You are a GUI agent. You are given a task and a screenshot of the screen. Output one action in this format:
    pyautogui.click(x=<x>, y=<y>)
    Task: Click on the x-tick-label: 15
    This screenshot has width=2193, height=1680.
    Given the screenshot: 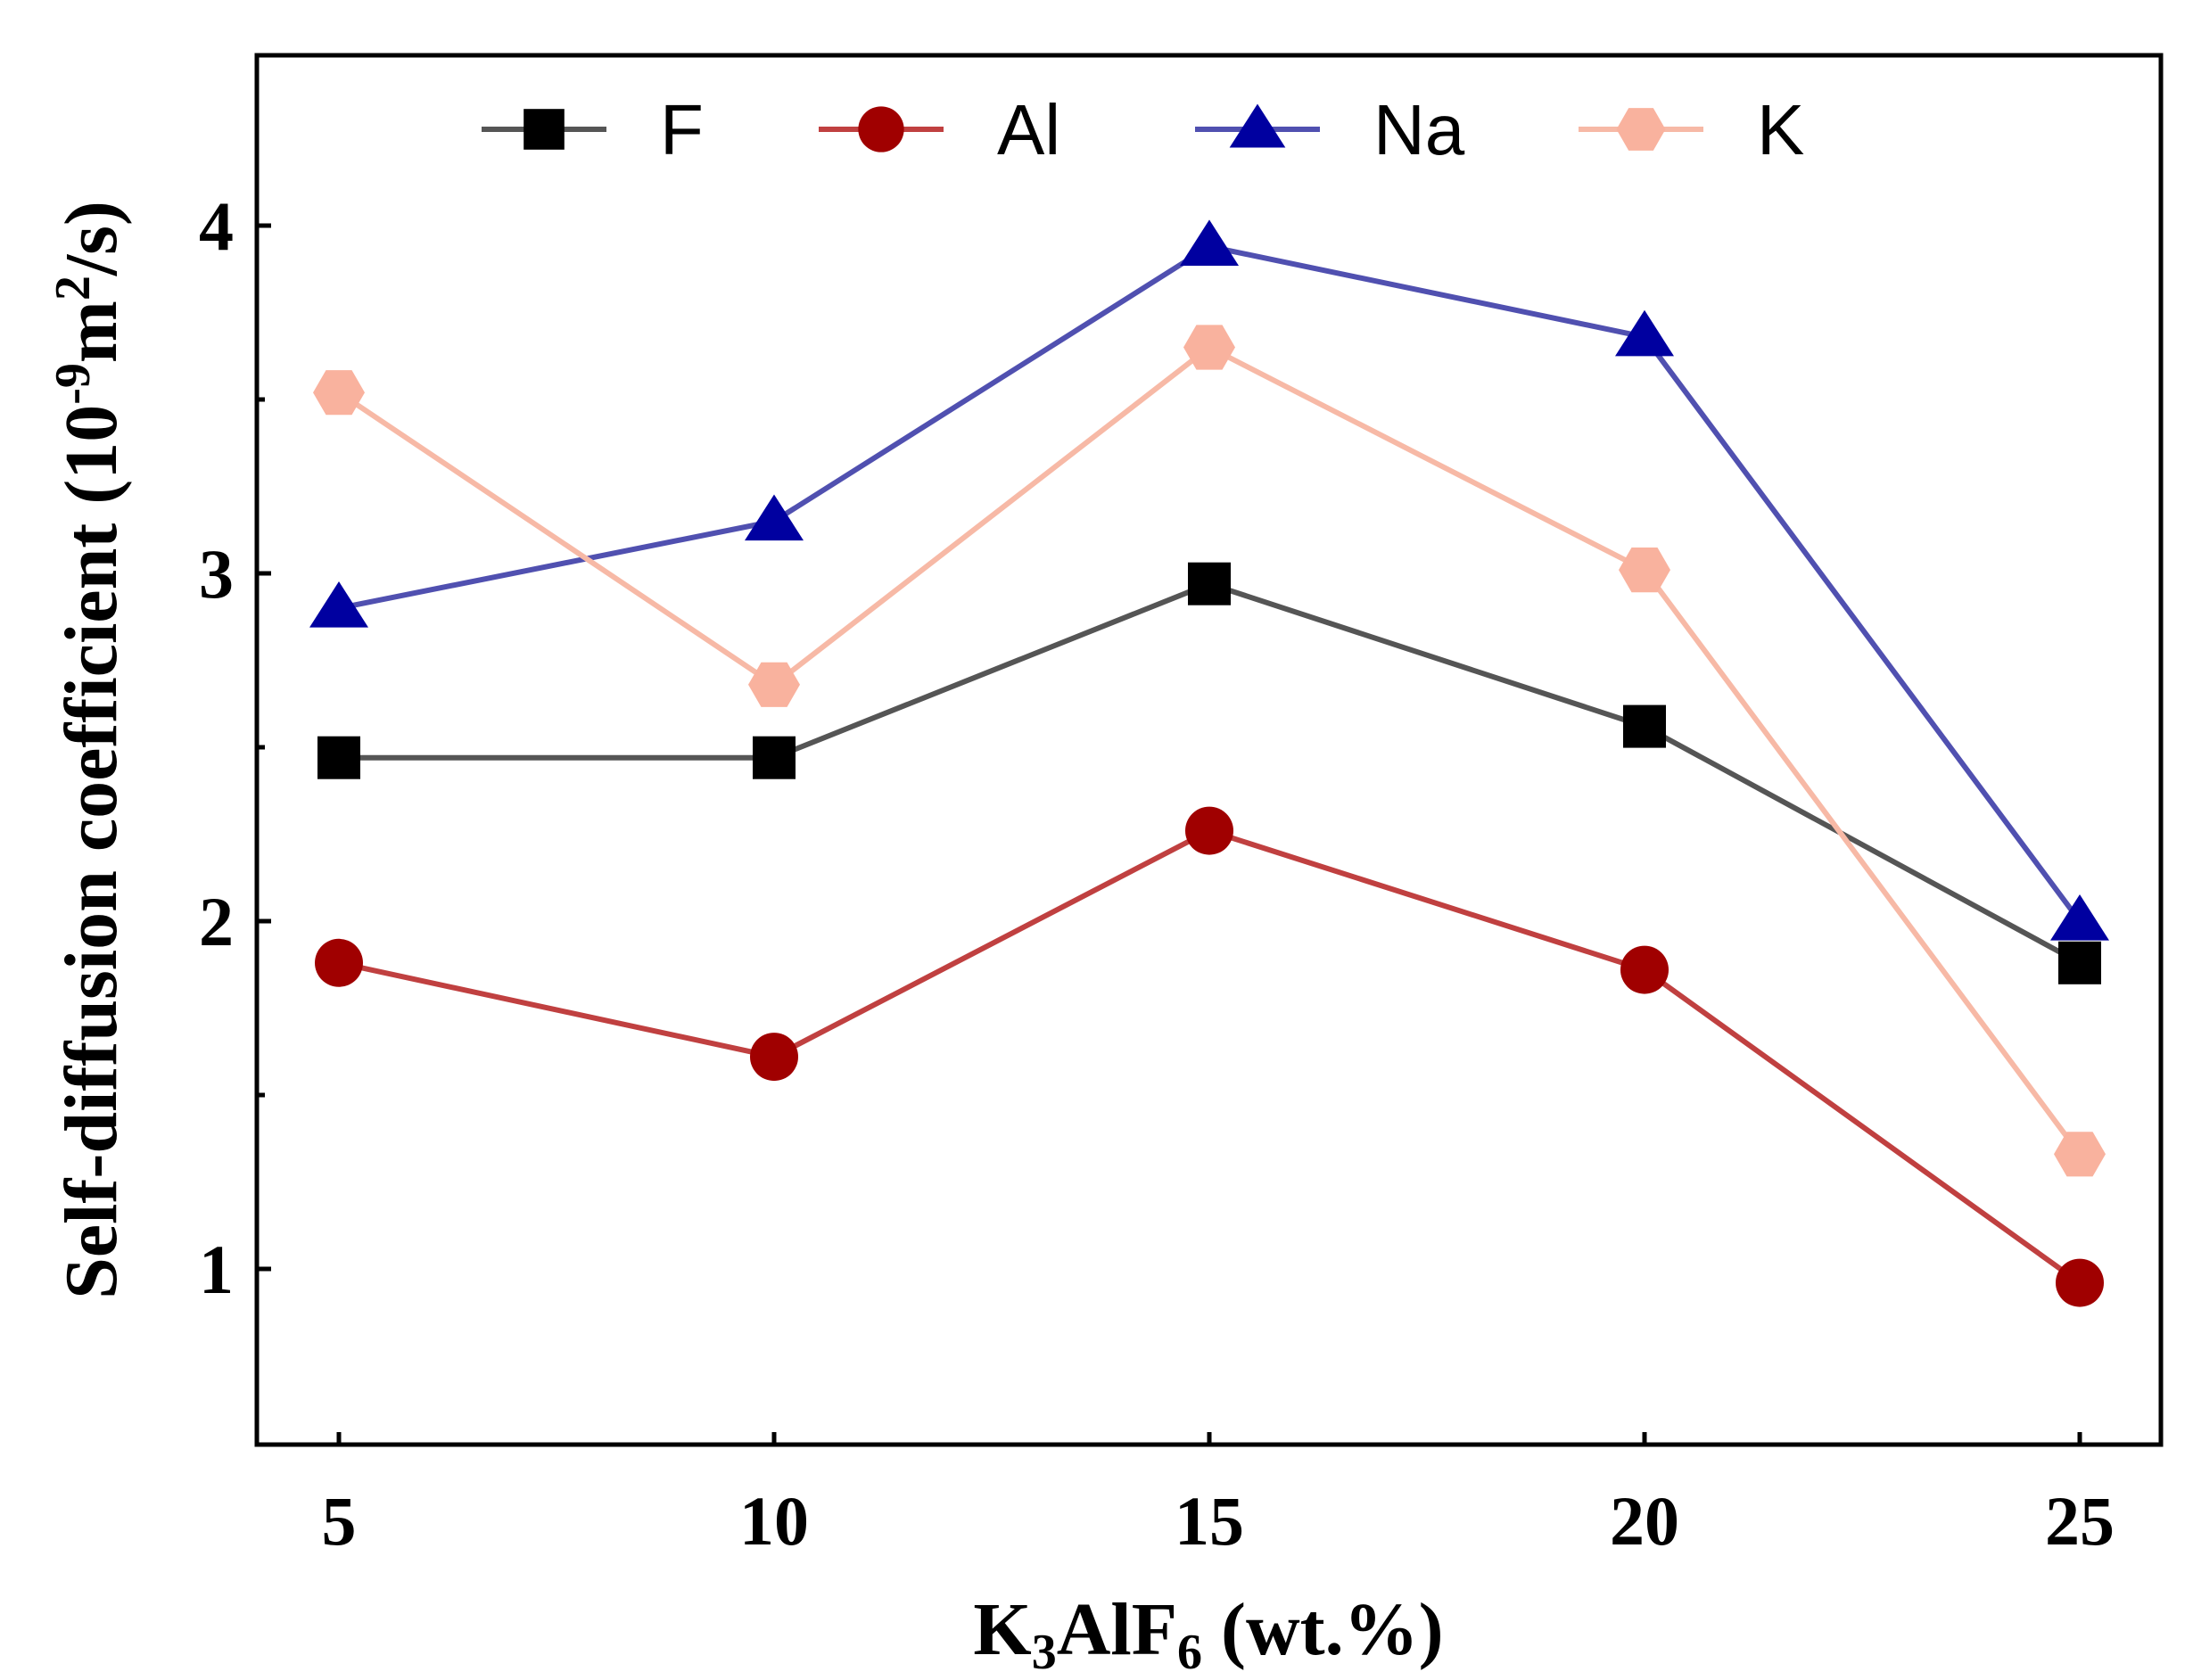 What is the action you would take?
    pyautogui.click(x=1209, y=1521)
    